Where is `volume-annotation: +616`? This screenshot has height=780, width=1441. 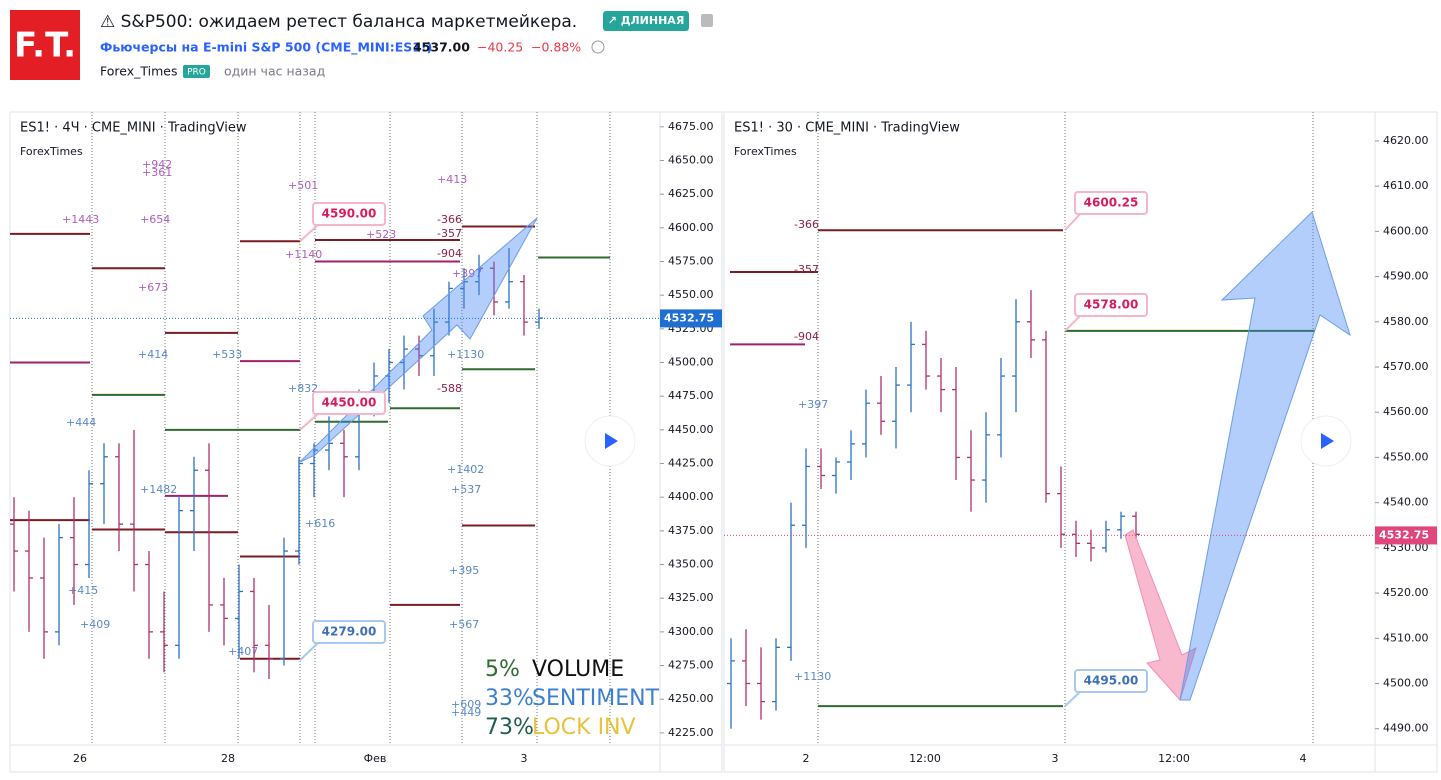 volume-annotation: +616 is located at coordinates (320, 523).